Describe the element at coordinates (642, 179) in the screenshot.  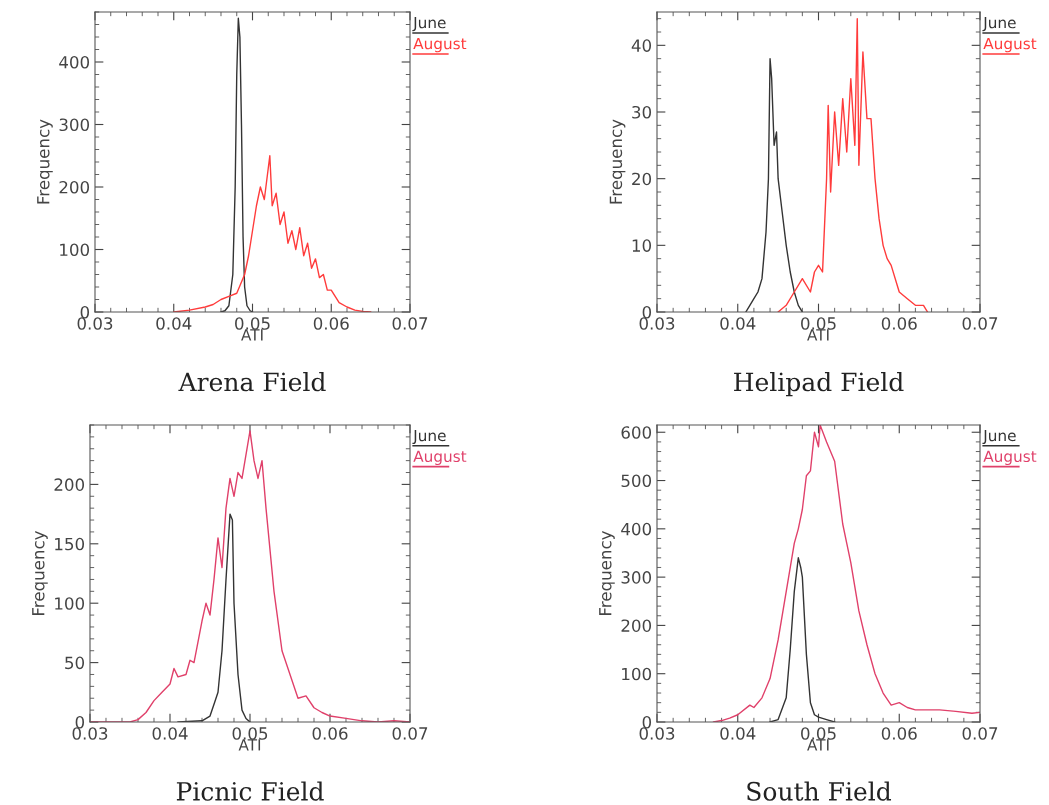
I see `y-tick-label: 20` at that location.